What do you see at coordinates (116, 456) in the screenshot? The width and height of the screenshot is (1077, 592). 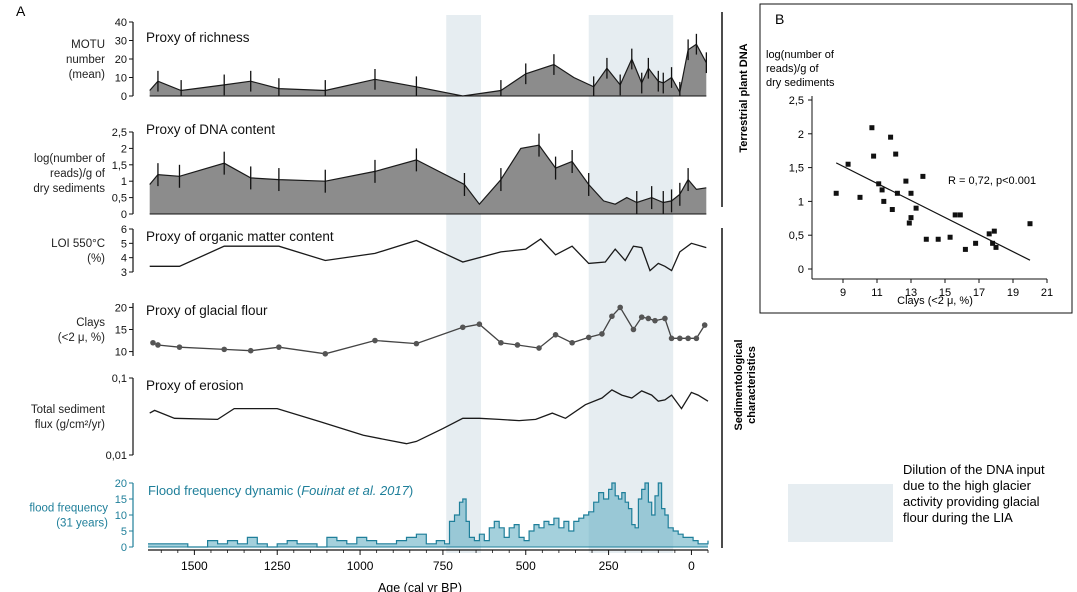 I see `y-tick-label: 0,01` at bounding box center [116, 456].